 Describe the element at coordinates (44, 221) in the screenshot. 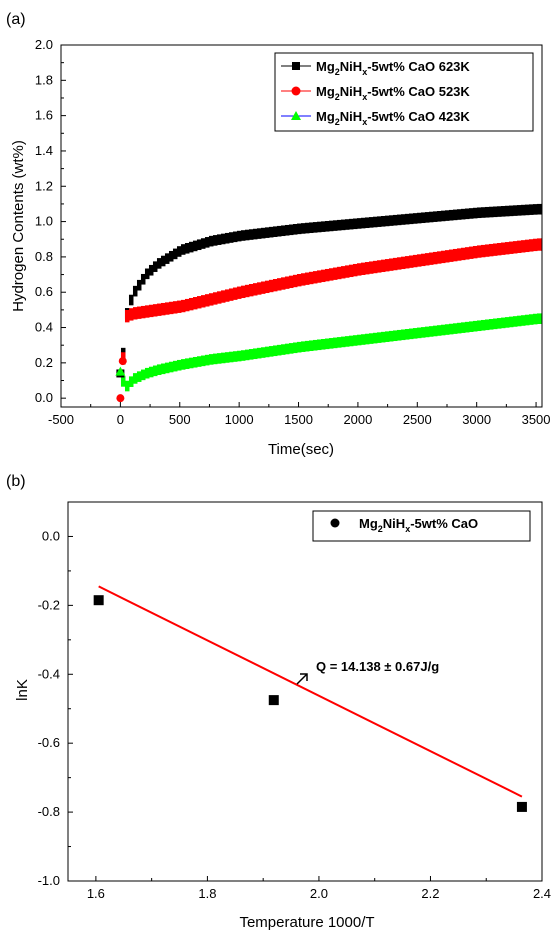

I see `panel-a-y-tick-label: 1.0` at that location.